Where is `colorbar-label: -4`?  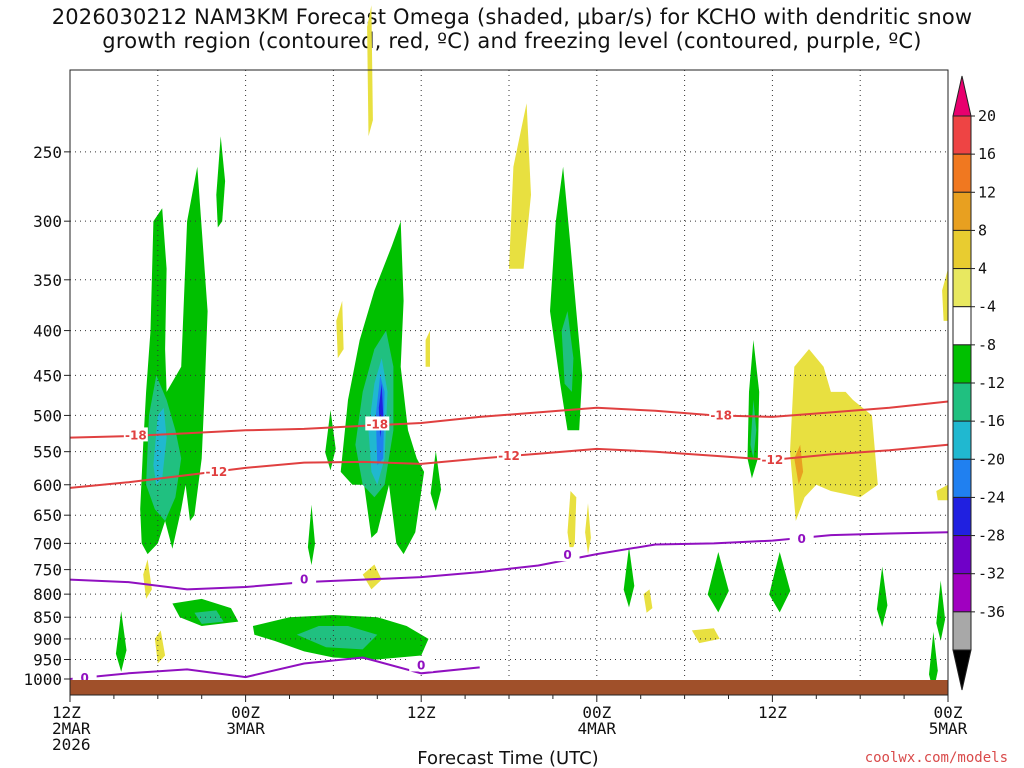
colorbar-label: -4 is located at coordinates (987, 307).